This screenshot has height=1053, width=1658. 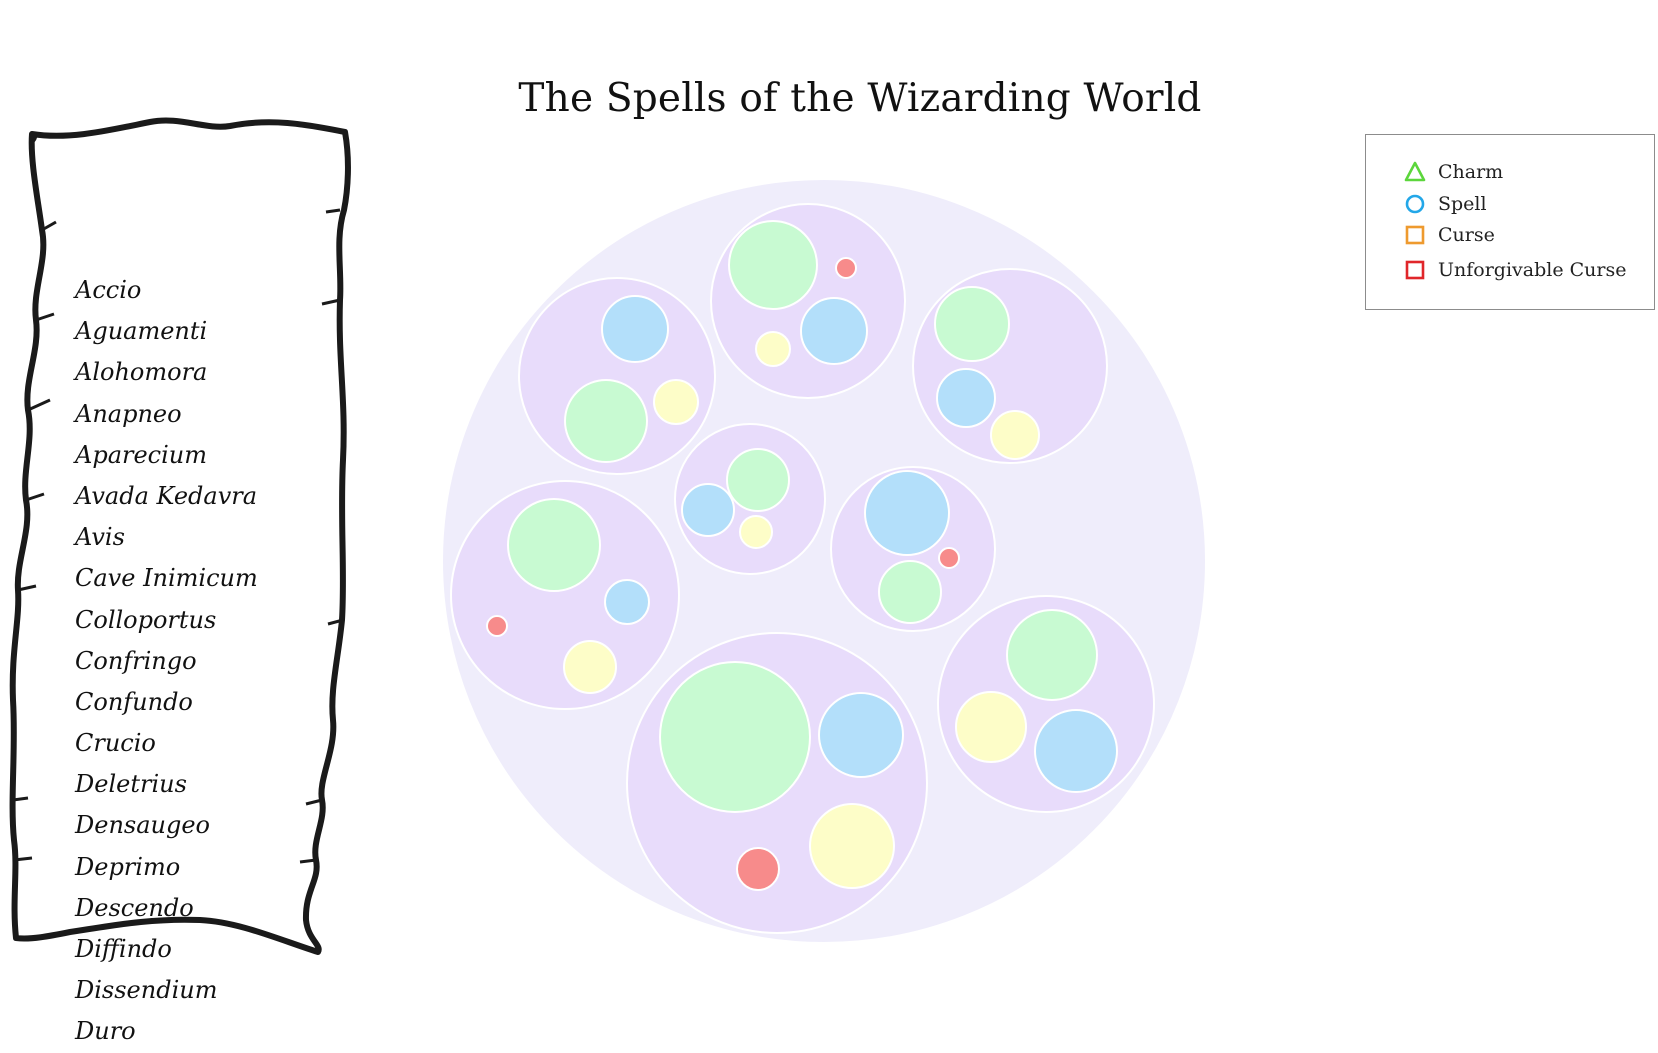 What do you see at coordinates (1415, 204) in the screenshot?
I see `circle-icon` at bounding box center [1415, 204].